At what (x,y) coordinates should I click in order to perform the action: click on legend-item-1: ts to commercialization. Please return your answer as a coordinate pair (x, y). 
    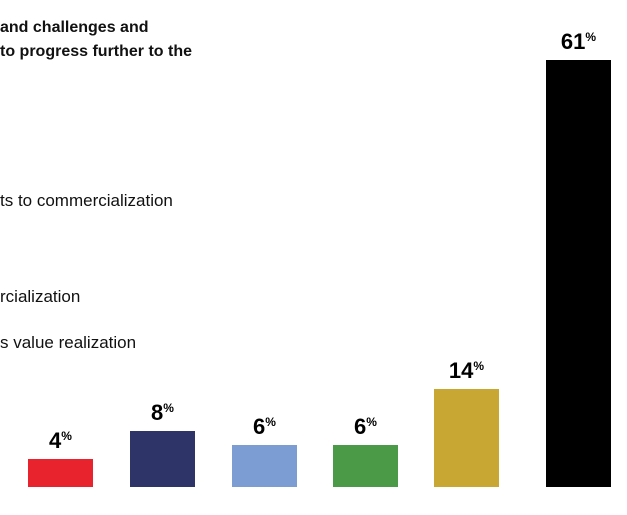
    Looking at the image, I should click on (86, 200).